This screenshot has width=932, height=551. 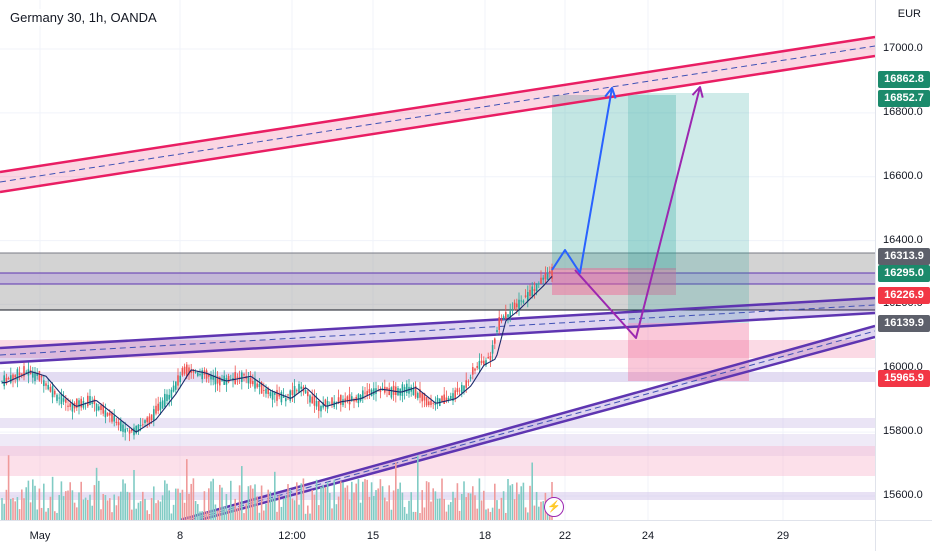 What do you see at coordinates (909, 14) in the screenshot?
I see `currency-label: EUR` at bounding box center [909, 14].